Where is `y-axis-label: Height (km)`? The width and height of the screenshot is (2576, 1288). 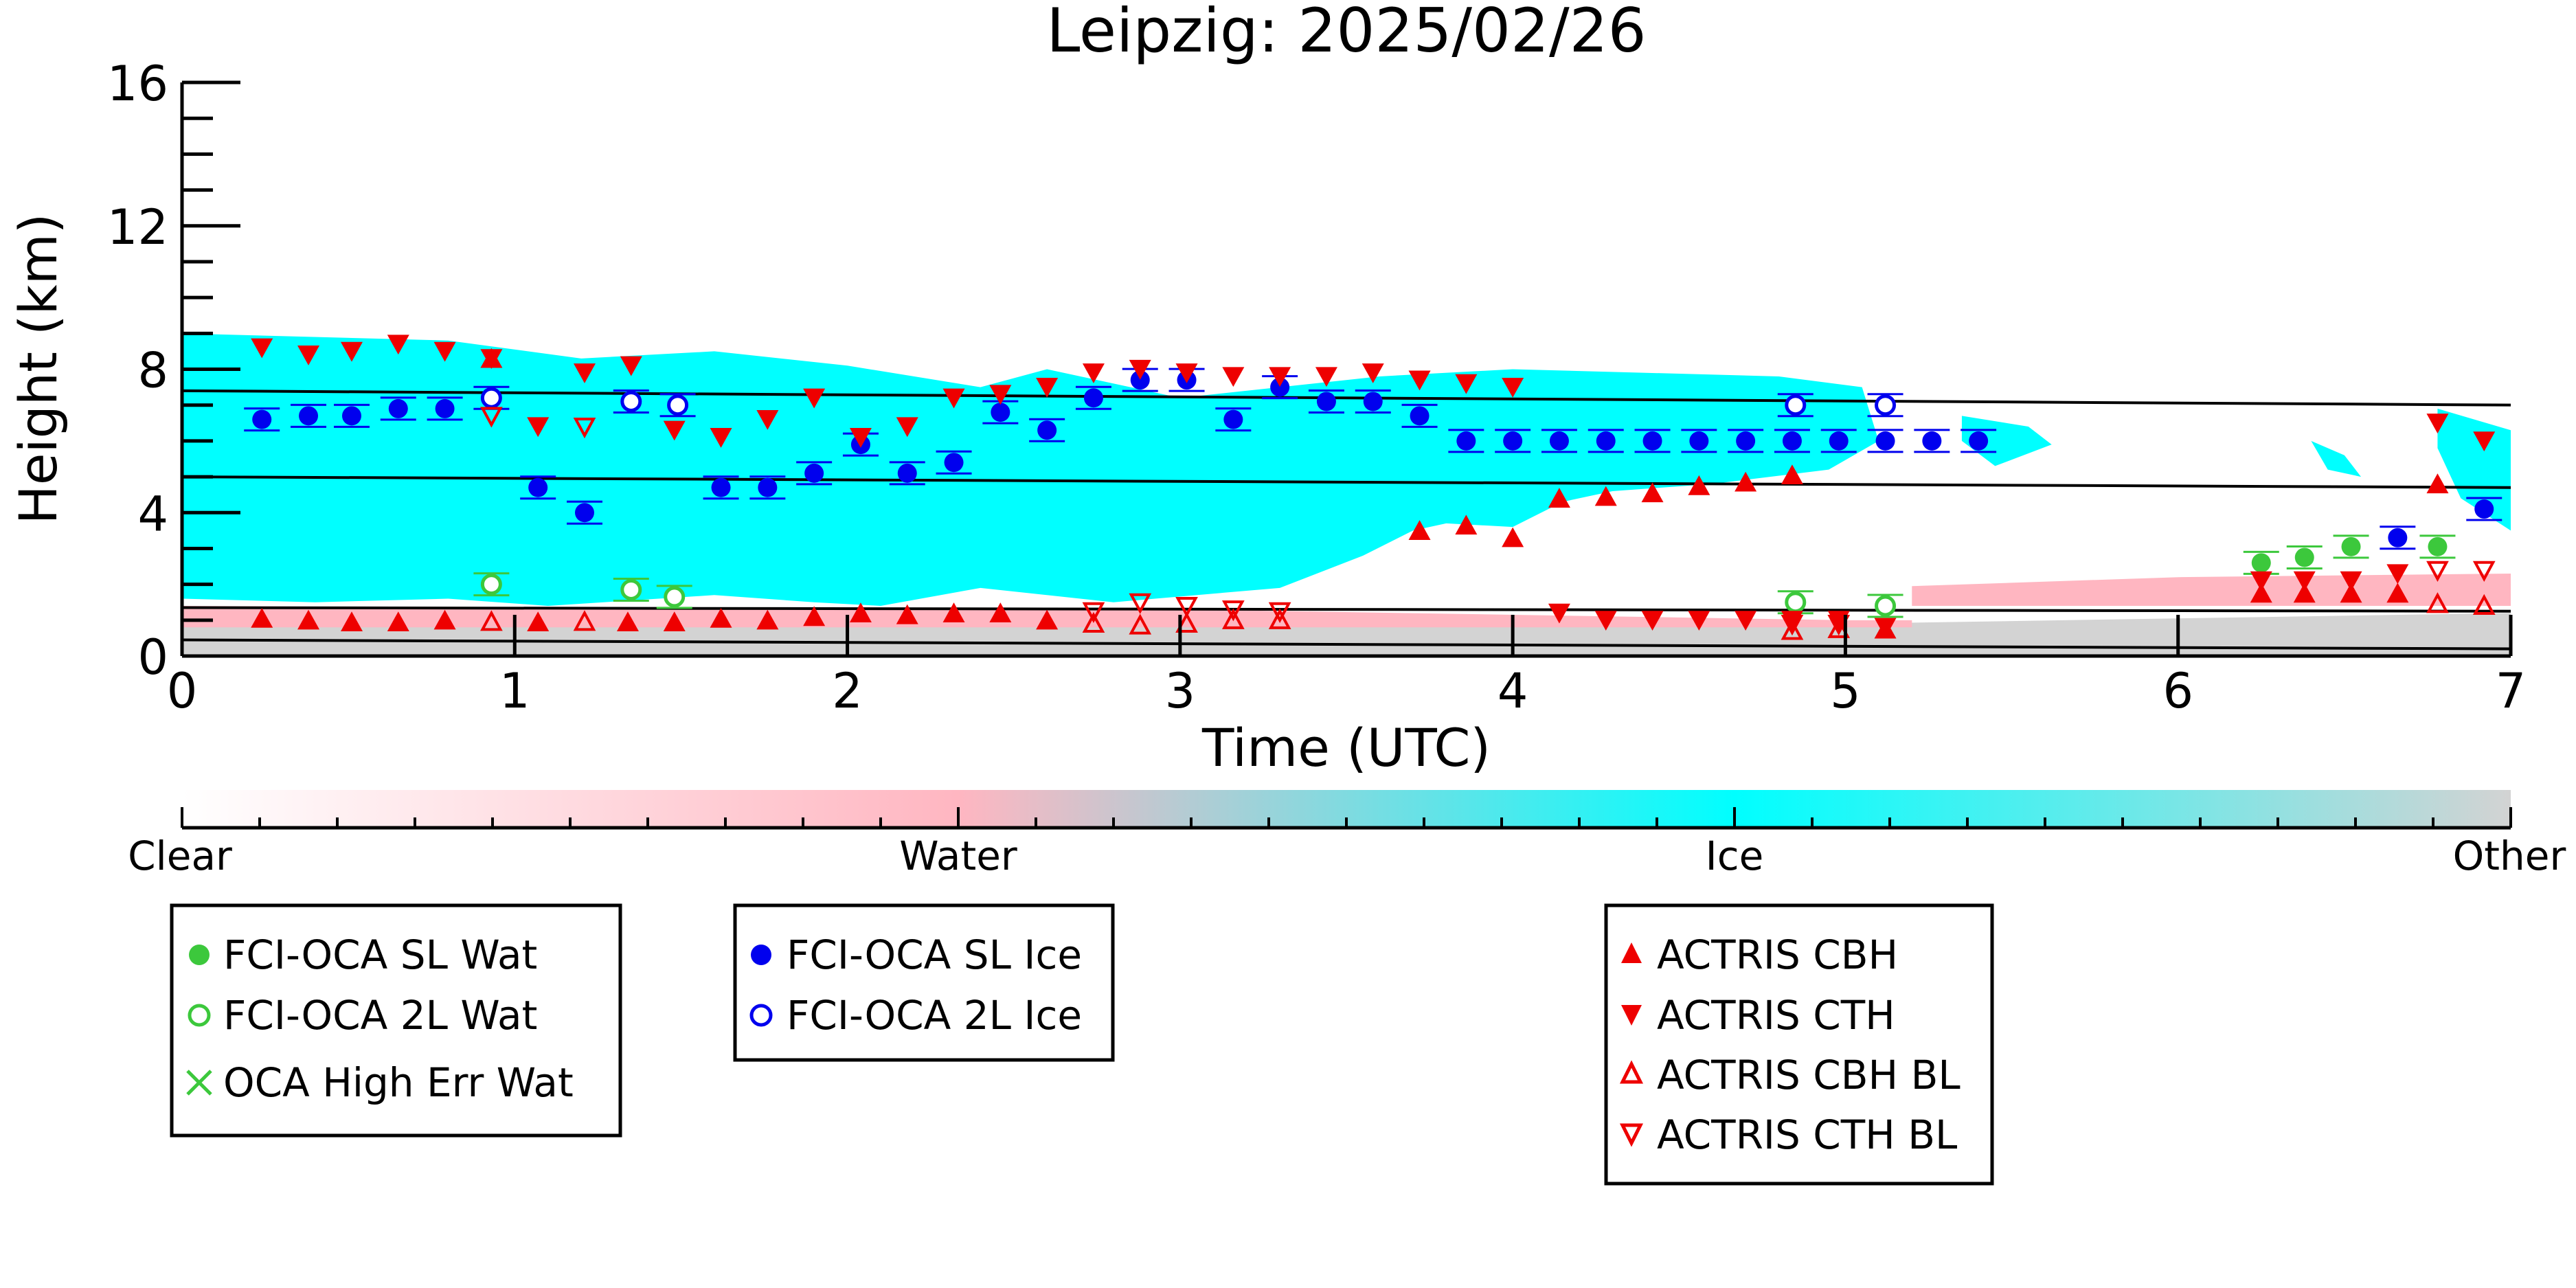 y-axis-label: Height (km) is located at coordinates (38, 369).